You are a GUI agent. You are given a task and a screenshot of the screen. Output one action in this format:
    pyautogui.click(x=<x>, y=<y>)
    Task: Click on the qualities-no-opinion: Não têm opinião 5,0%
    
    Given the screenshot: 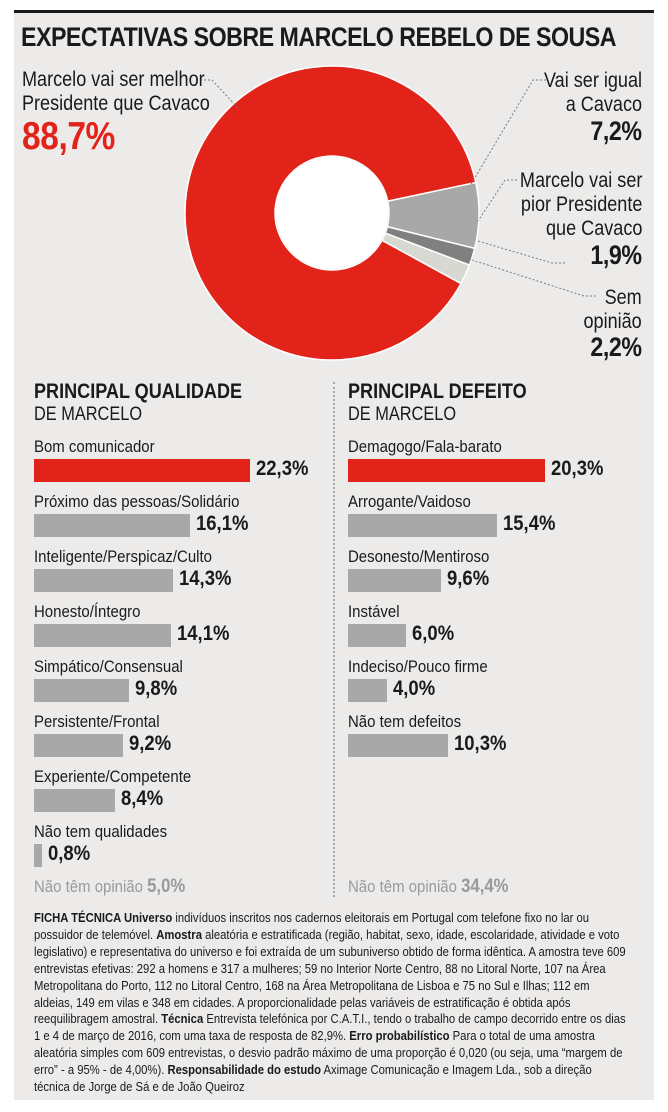 What is the action you would take?
    pyautogui.click(x=109, y=887)
    